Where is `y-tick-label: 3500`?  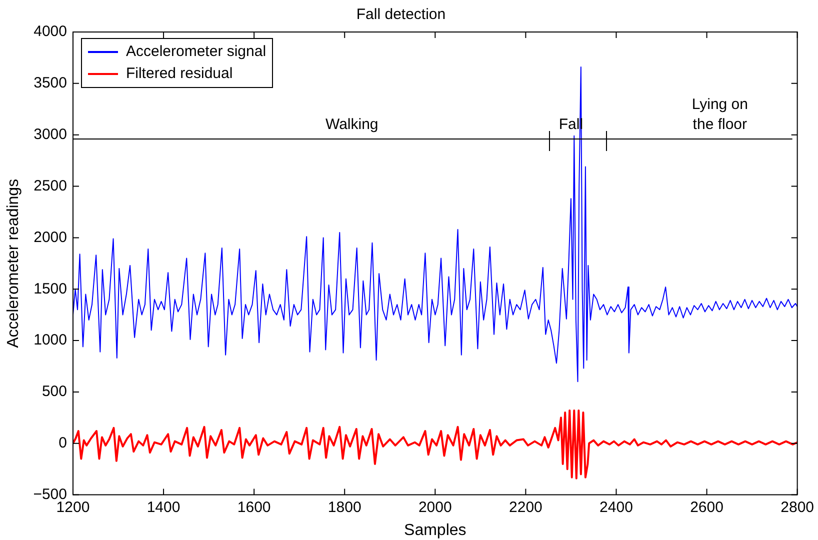
y-tick-label: 3500 is located at coordinates (50, 83).